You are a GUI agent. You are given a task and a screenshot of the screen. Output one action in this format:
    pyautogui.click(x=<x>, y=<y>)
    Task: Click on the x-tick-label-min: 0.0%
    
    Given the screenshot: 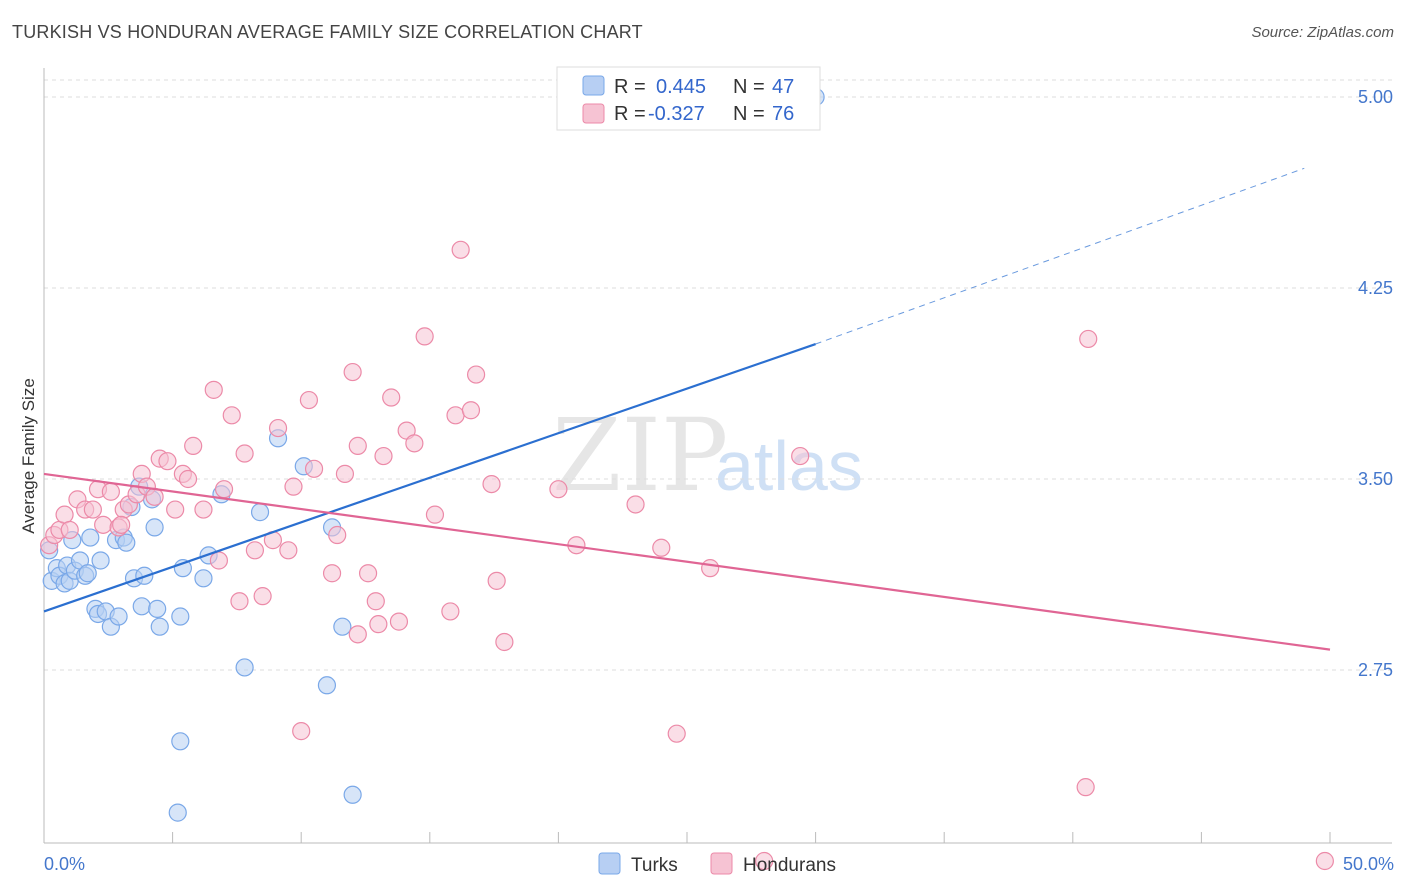 What is the action you would take?
    pyautogui.click(x=64, y=864)
    